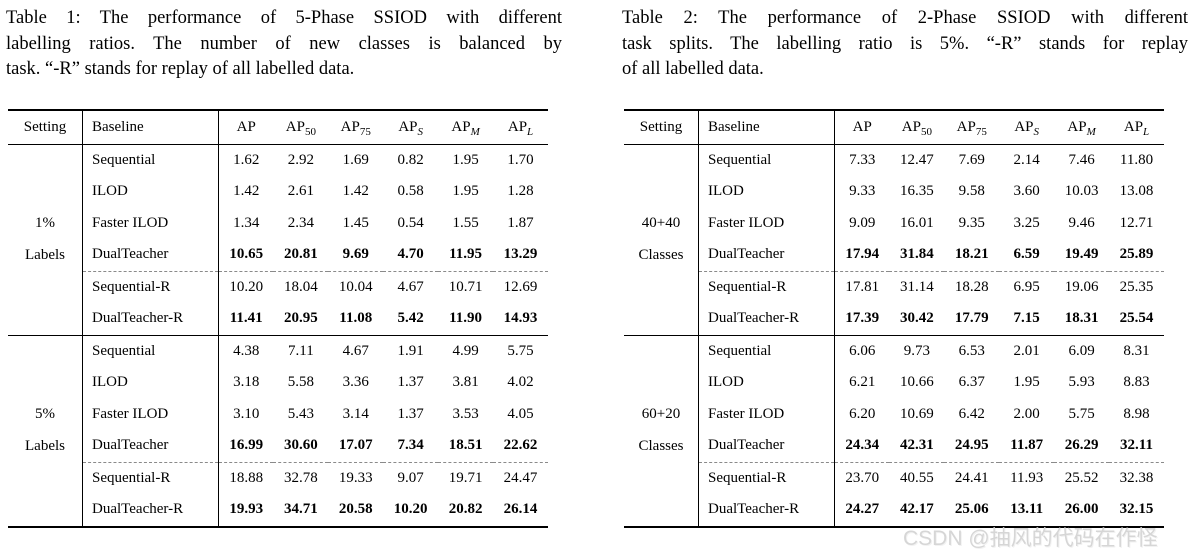  Describe the element at coordinates (916, 222) in the screenshot. I see `metric-value: 16.01` at that location.